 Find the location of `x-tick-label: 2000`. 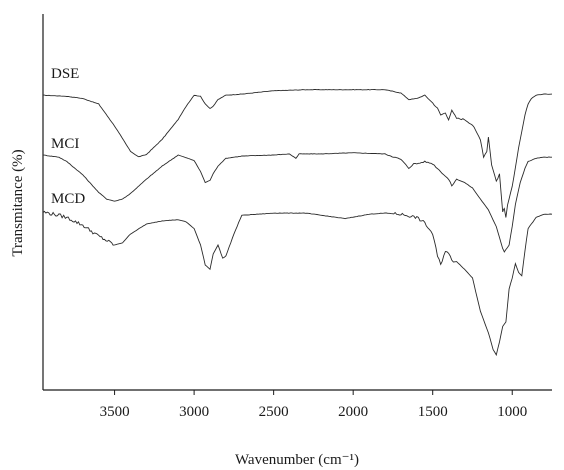

x-tick-label: 2000 is located at coordinates (353, 412).